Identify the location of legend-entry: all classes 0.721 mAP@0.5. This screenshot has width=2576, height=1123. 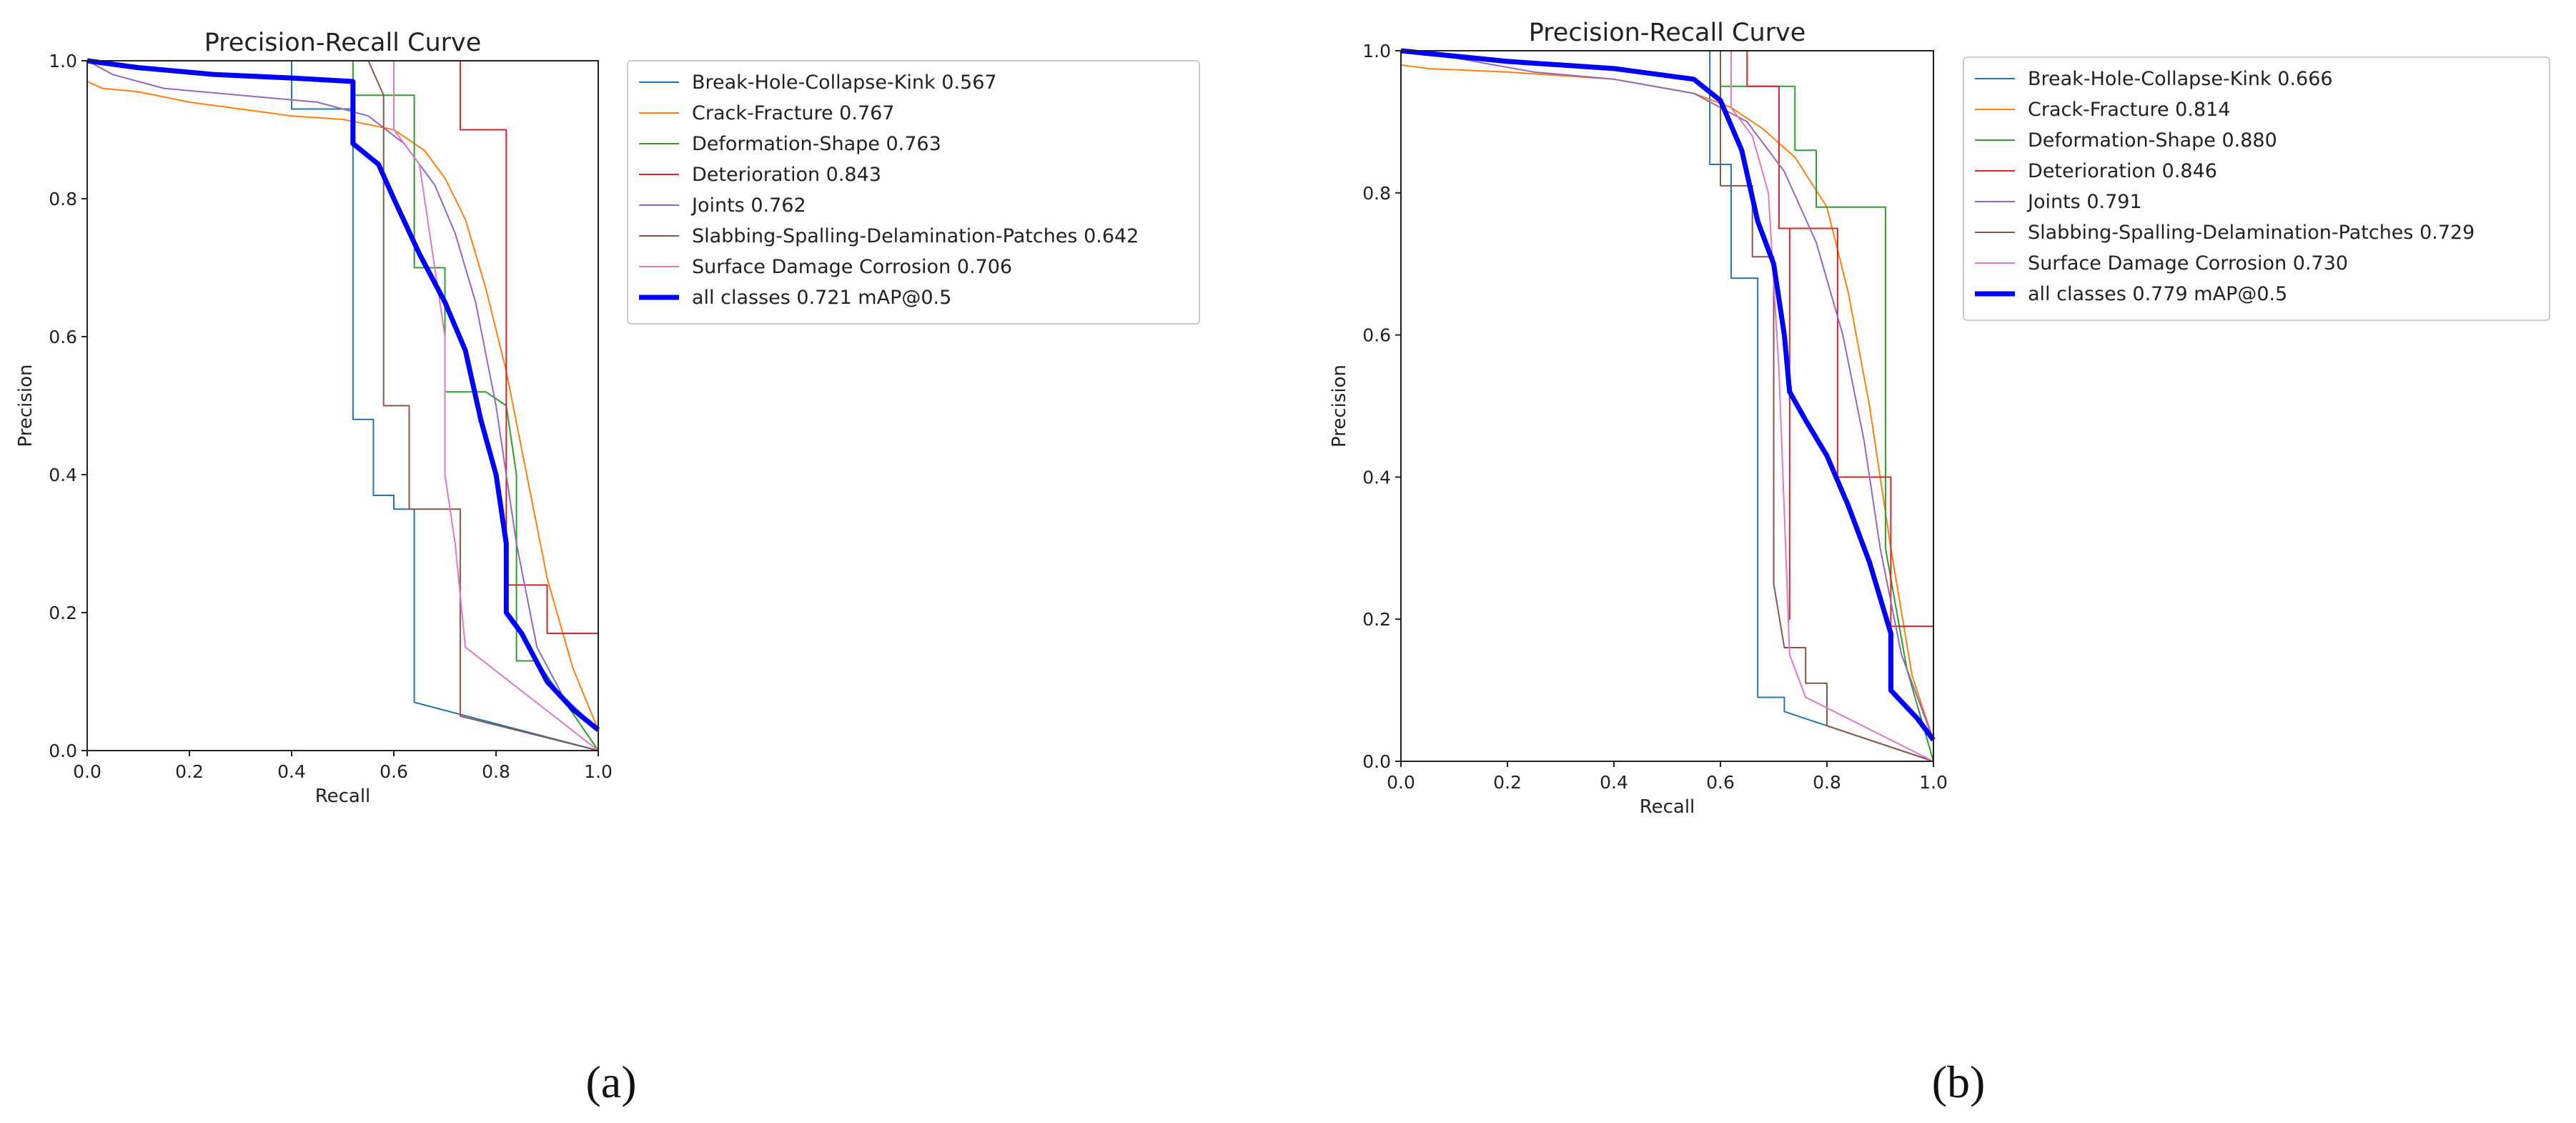
(822, 298).